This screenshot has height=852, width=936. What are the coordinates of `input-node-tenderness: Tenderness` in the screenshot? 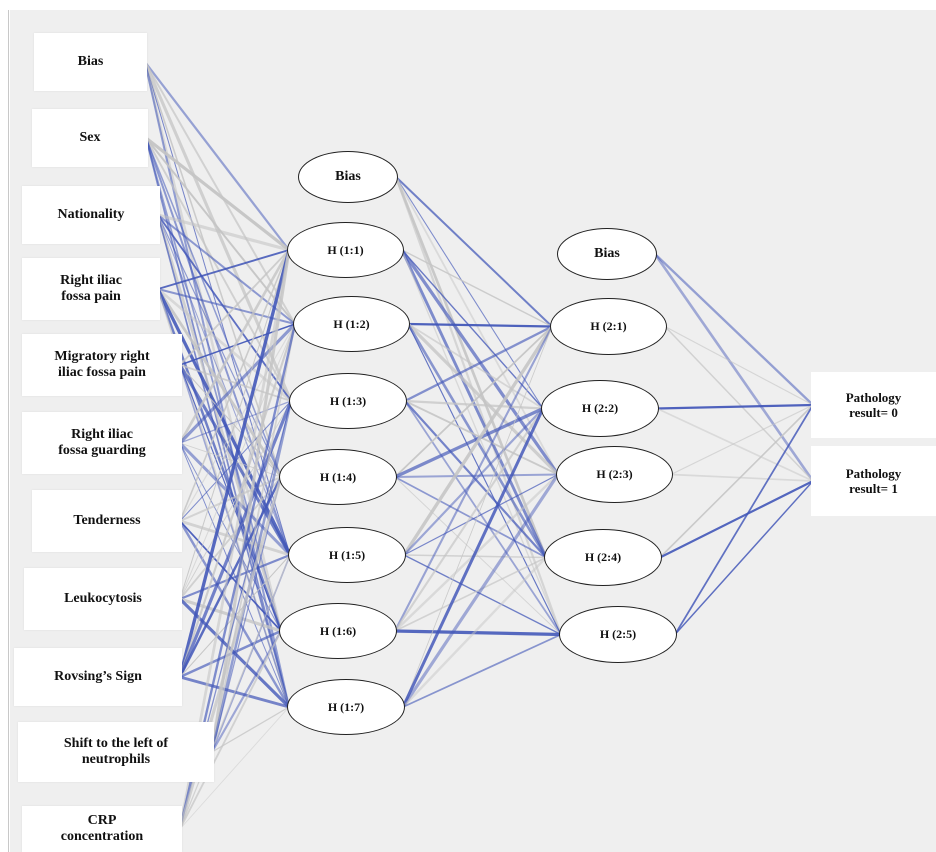 It's located at (107, 521).